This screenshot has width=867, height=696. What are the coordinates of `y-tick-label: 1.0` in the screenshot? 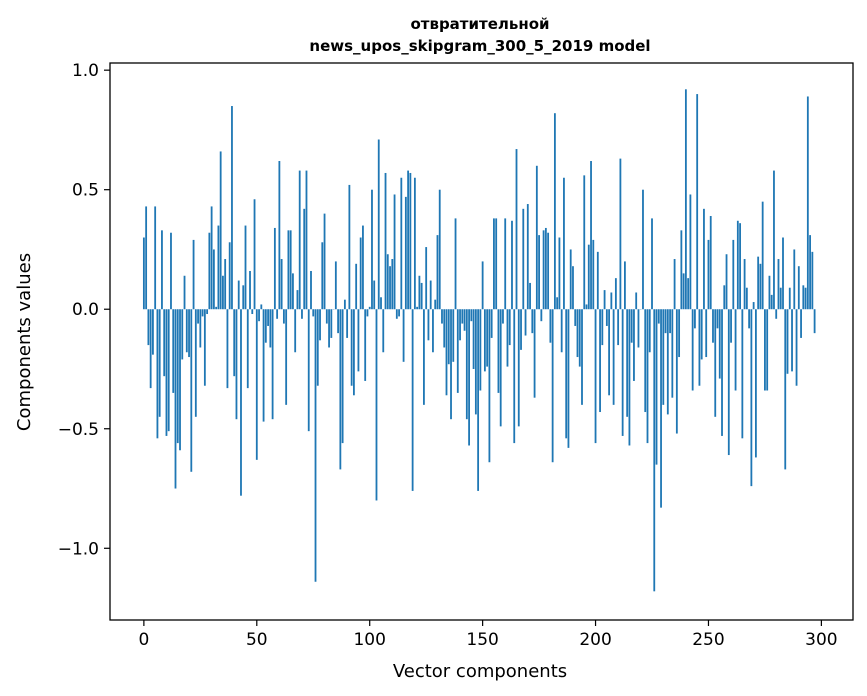 It's located at (85, 71).